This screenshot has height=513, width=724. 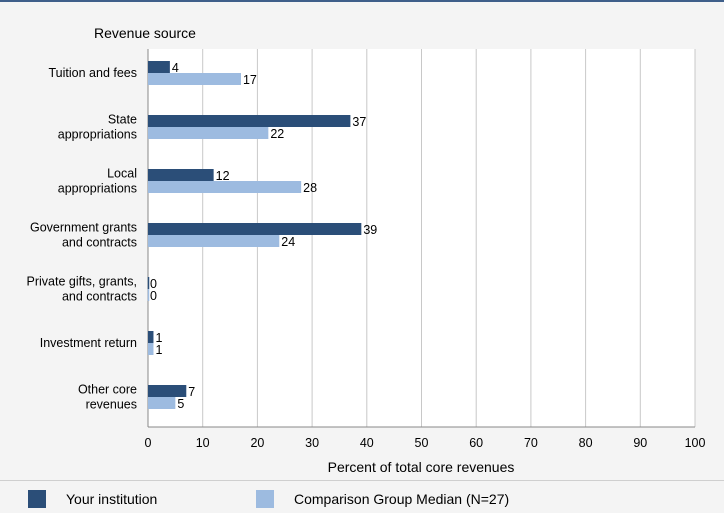 What do you see at coordinates (422, 443) in the screenshot?
I see `x-tick-label-50: 50` at bounding box center [422, 443].